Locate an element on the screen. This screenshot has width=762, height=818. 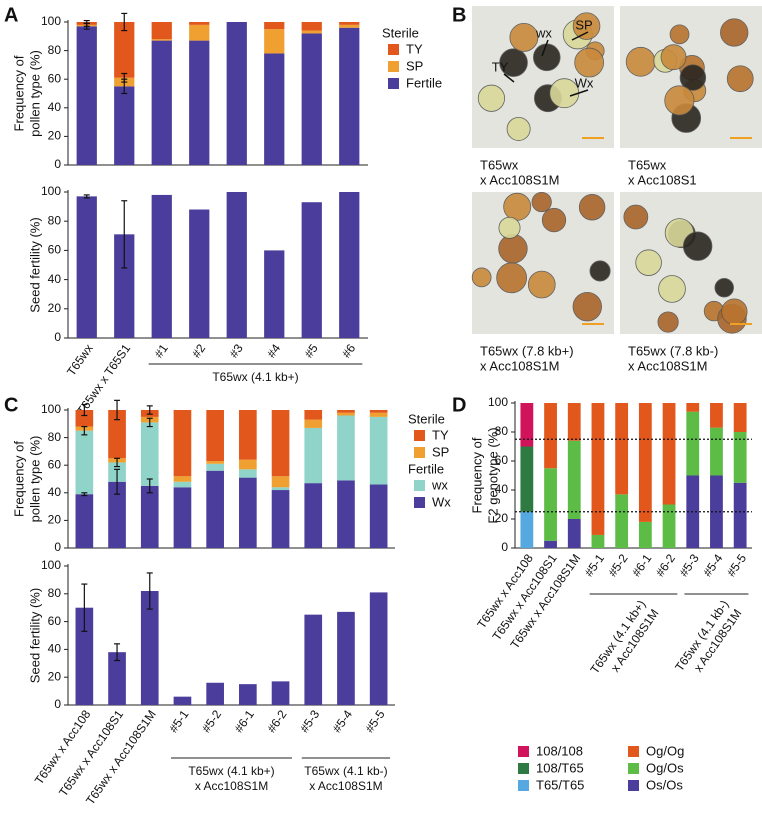
x-tick-label: #3 is located at coordinates (236, 350).